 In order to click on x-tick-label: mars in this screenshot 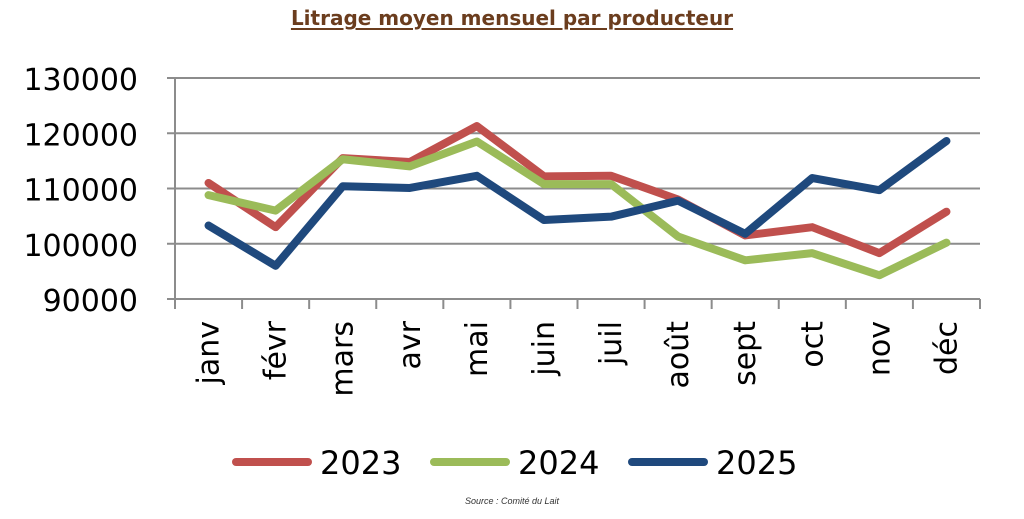, I will do `click(343, 359)`.